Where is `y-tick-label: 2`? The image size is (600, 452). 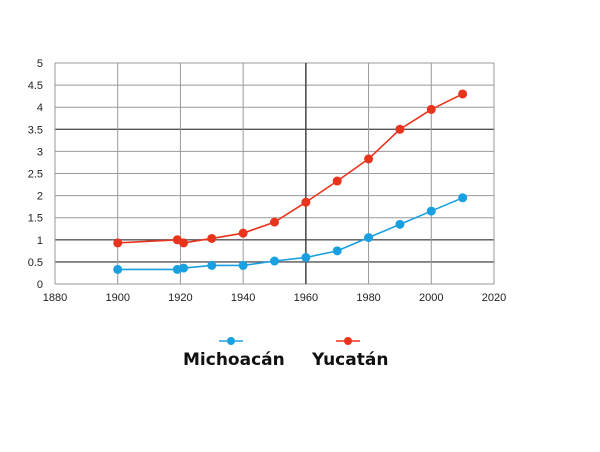 y-tick-label: 2 is located at coordinates (40, 197).